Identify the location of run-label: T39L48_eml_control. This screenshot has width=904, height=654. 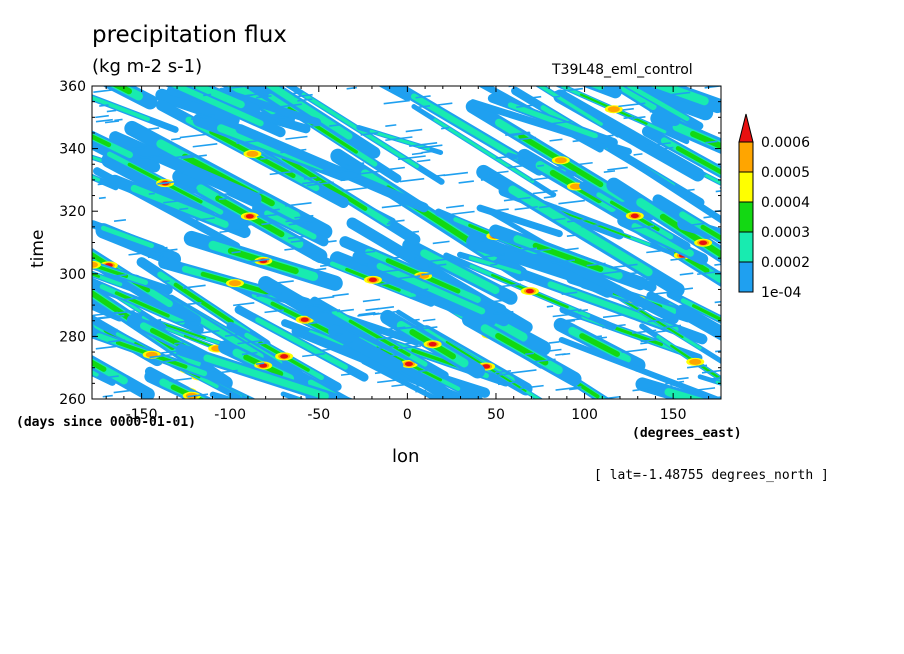
(622, 70).